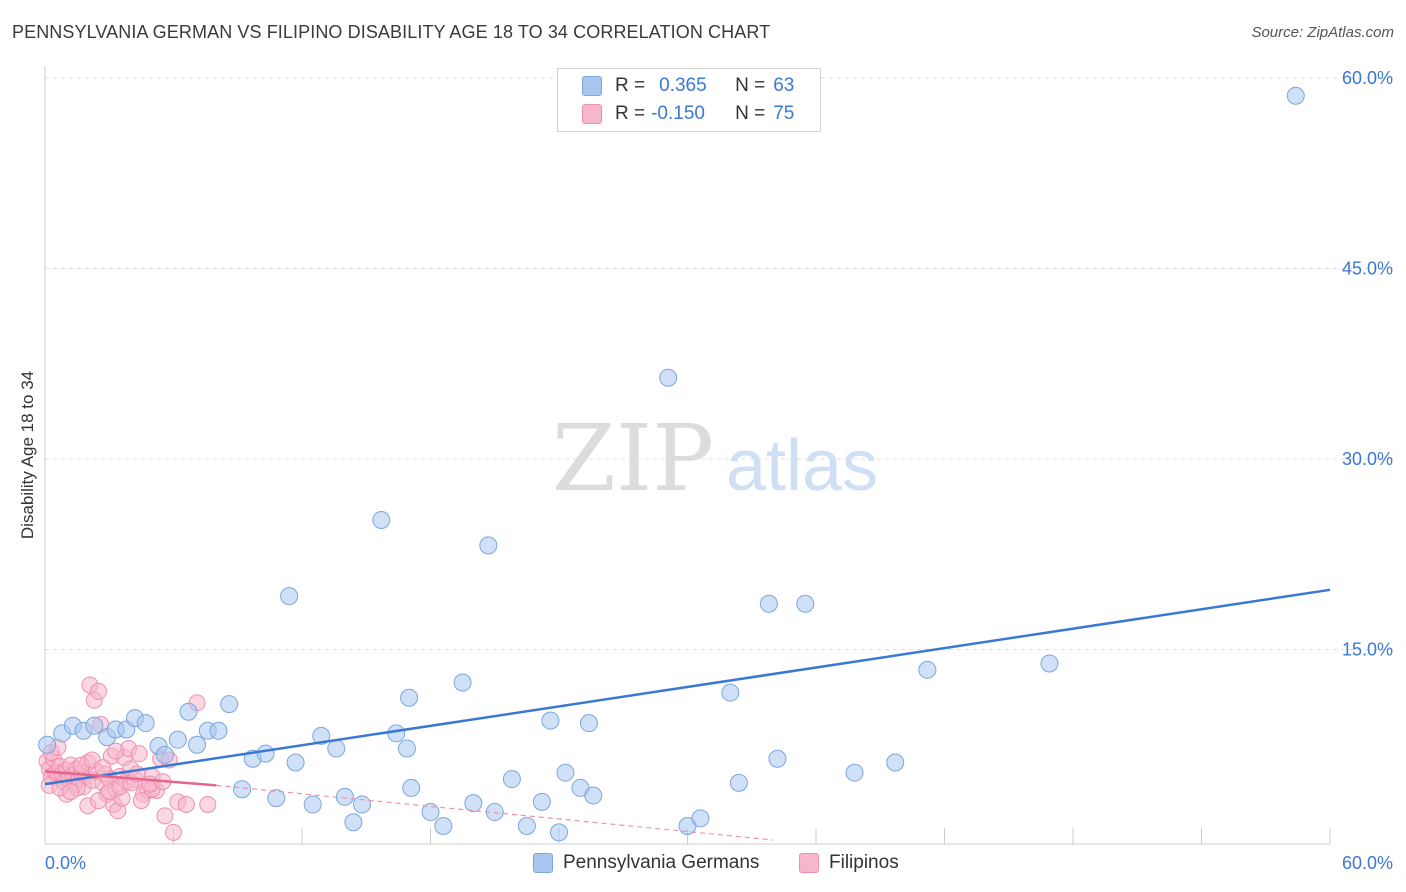 This screenshot has width=1406, height=892. What do you see at coordinates (661, 862) in the screenshot?
I see `bottom-legend-label: Pennsylvania Germans` at bounding box center [661, 862].